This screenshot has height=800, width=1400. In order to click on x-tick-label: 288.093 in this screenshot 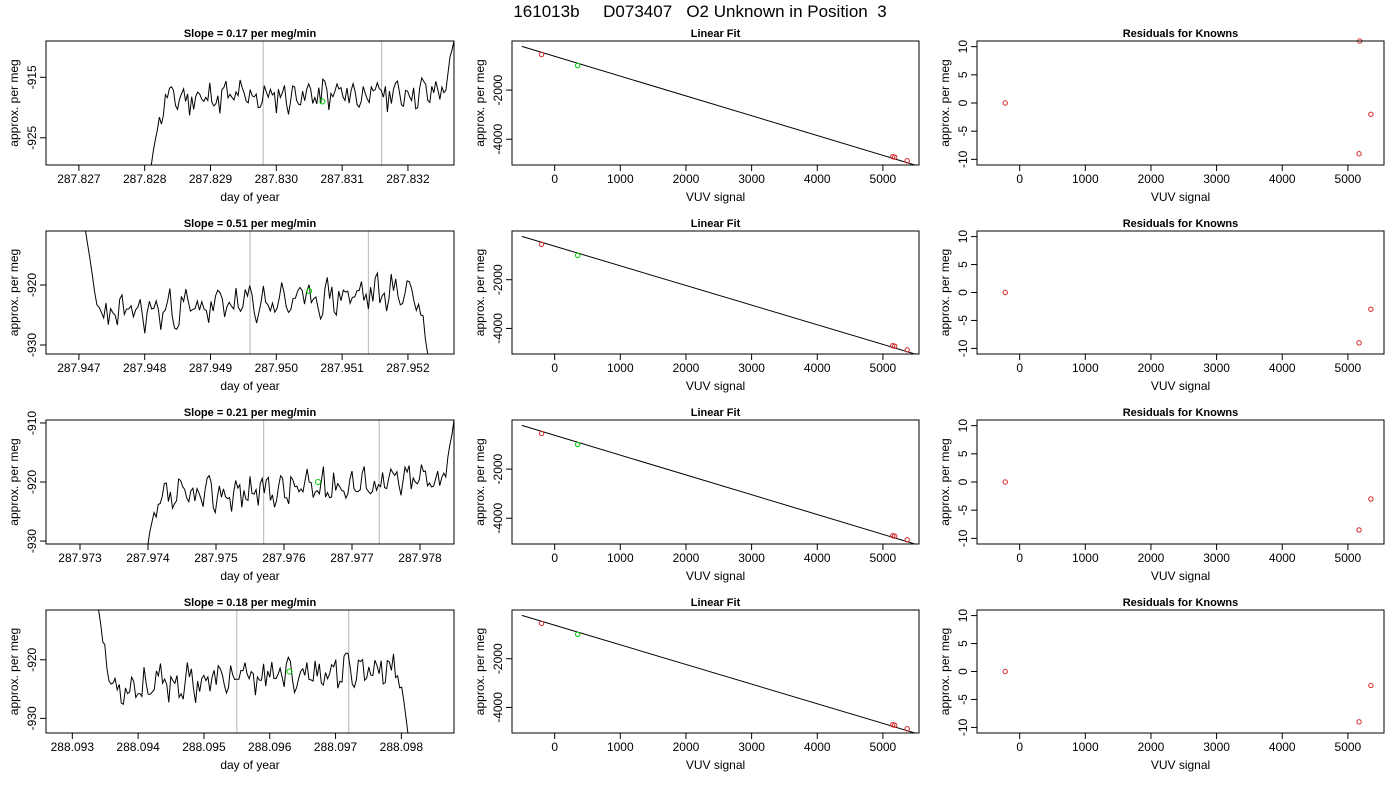, I will do `click(73, 747)`.